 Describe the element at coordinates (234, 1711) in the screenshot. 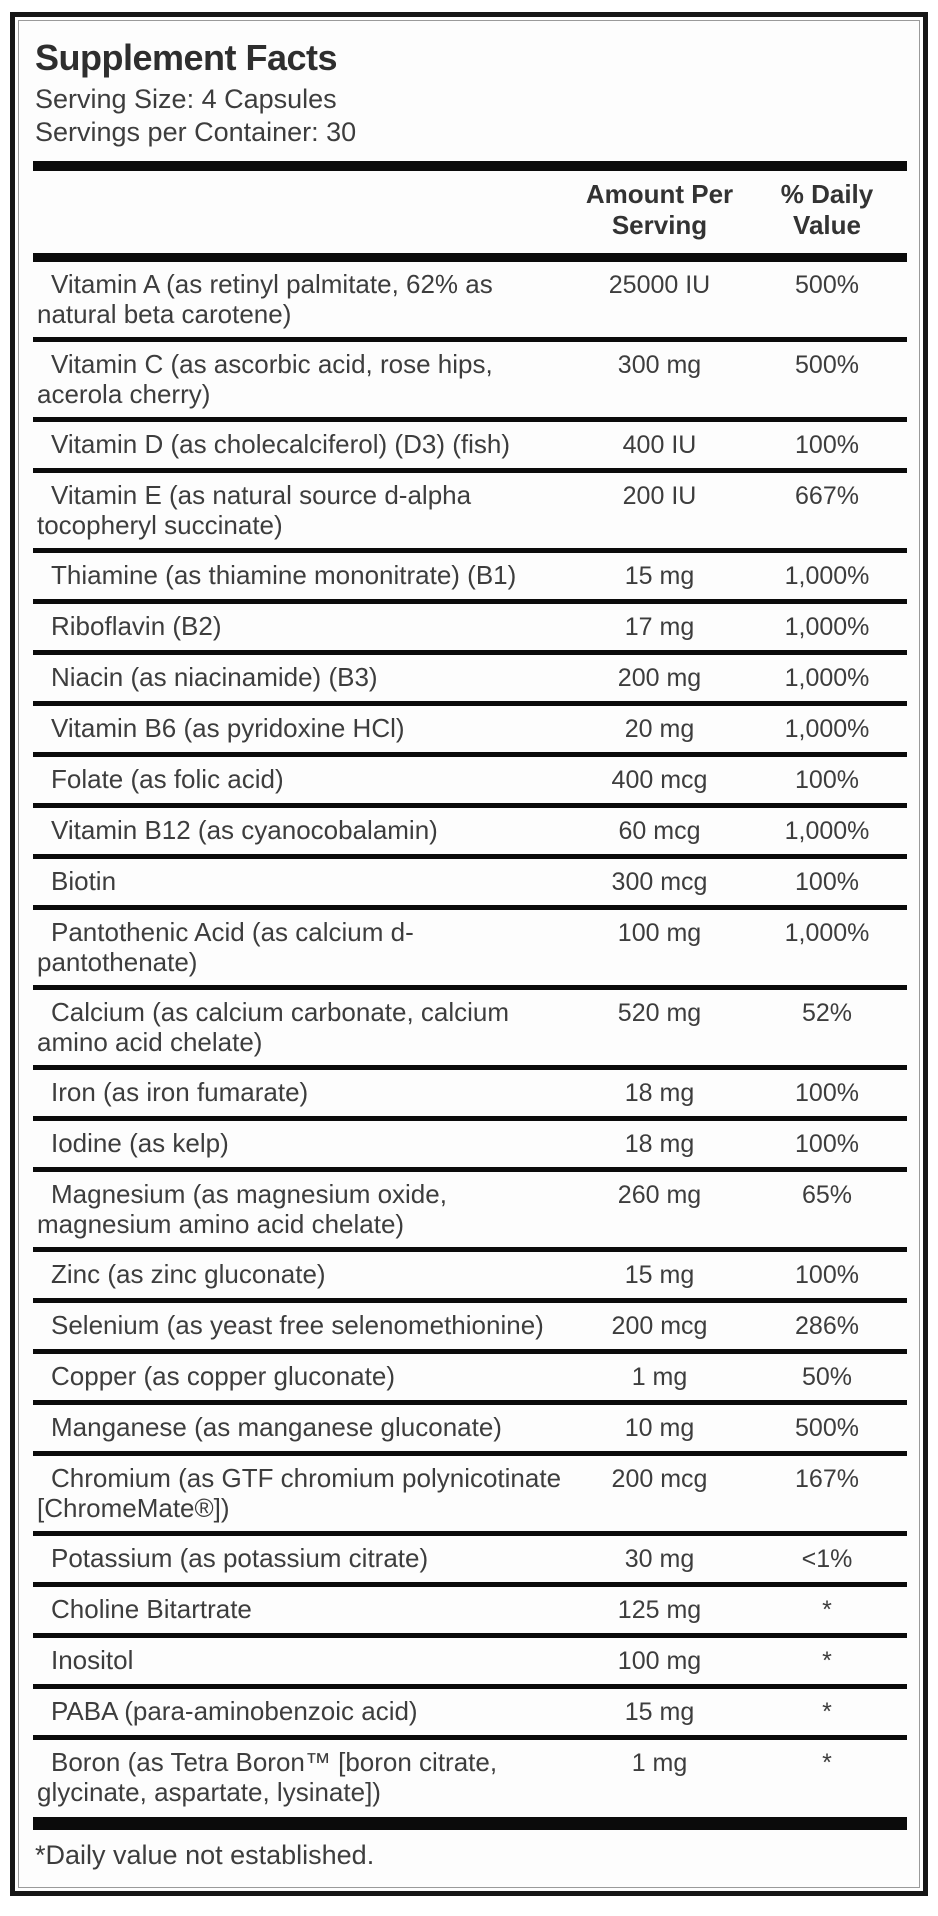

I see `ingredient-name: PABA (para-aminobenzoic acid)` at that location.